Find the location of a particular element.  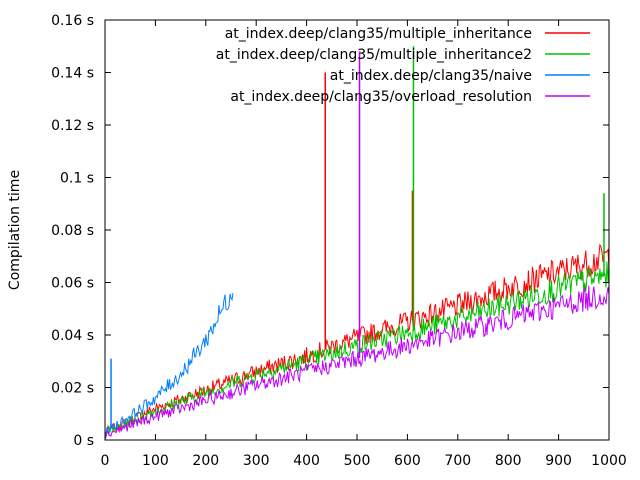

y-tick-label: 0.02 s is located at coordinates (72, 389).